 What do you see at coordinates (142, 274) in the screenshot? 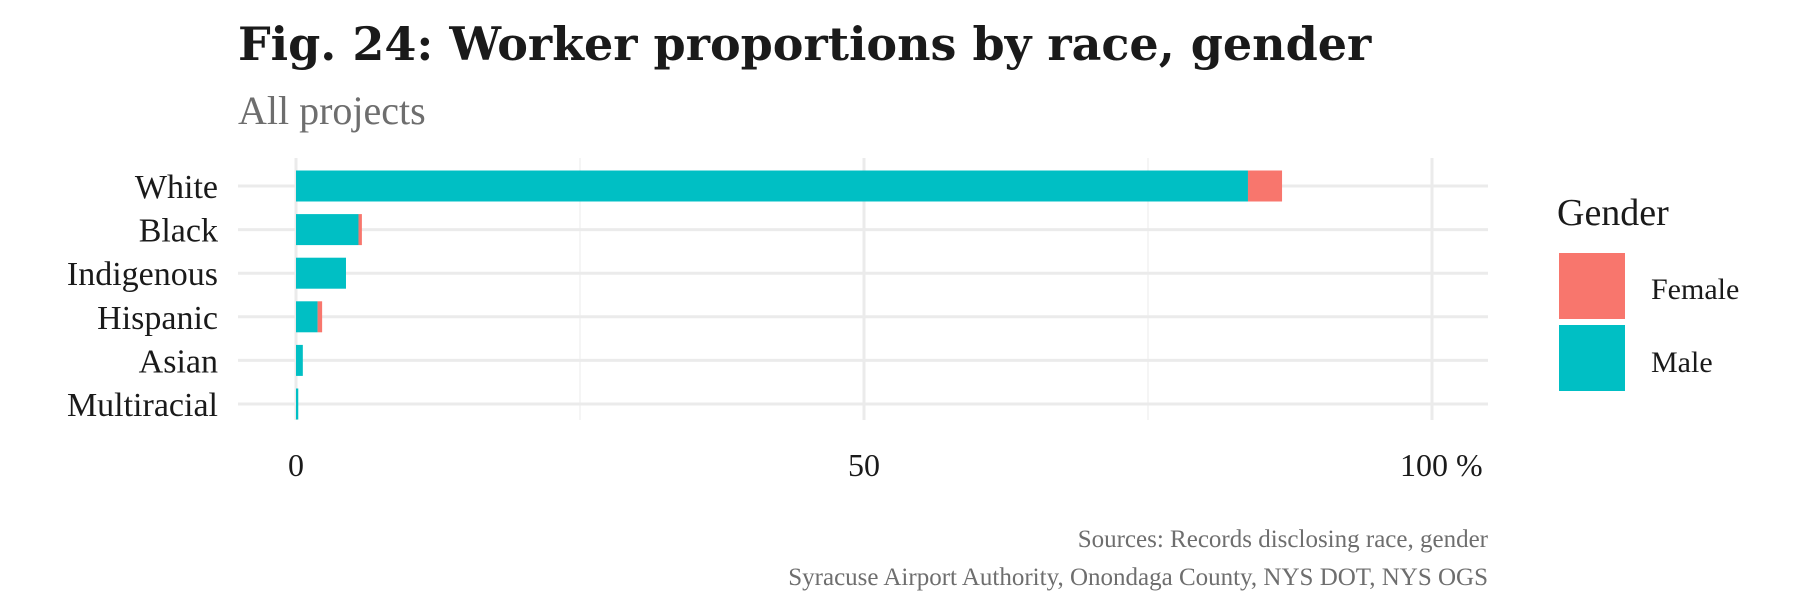
I see `category-label-indigenous: Indigenous` at bounding box center [142, 274].